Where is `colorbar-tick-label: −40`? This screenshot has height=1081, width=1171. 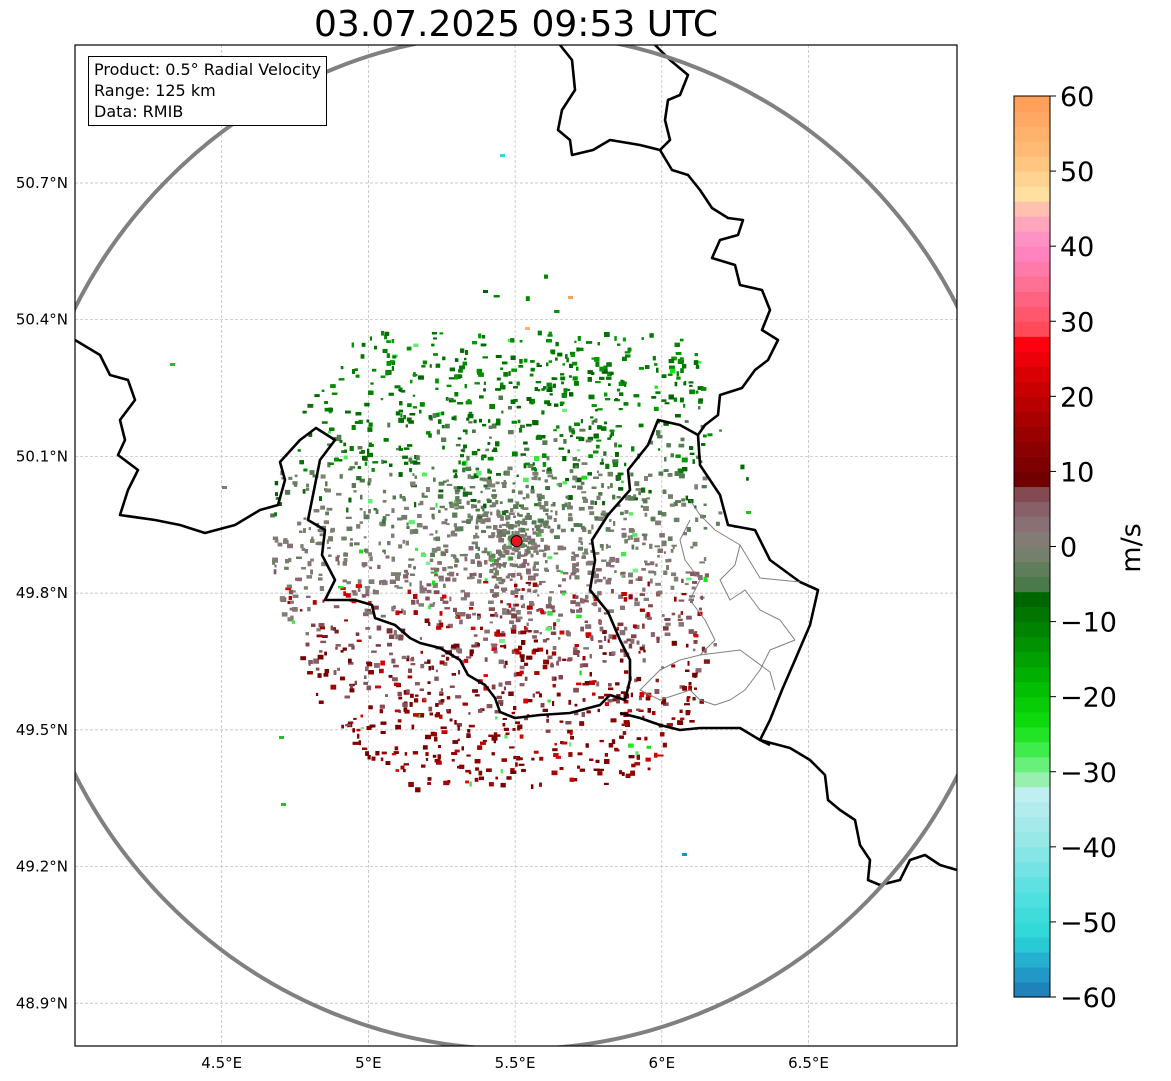
colorbar-tick-label: −40 is located at coordinates (1088, 848).